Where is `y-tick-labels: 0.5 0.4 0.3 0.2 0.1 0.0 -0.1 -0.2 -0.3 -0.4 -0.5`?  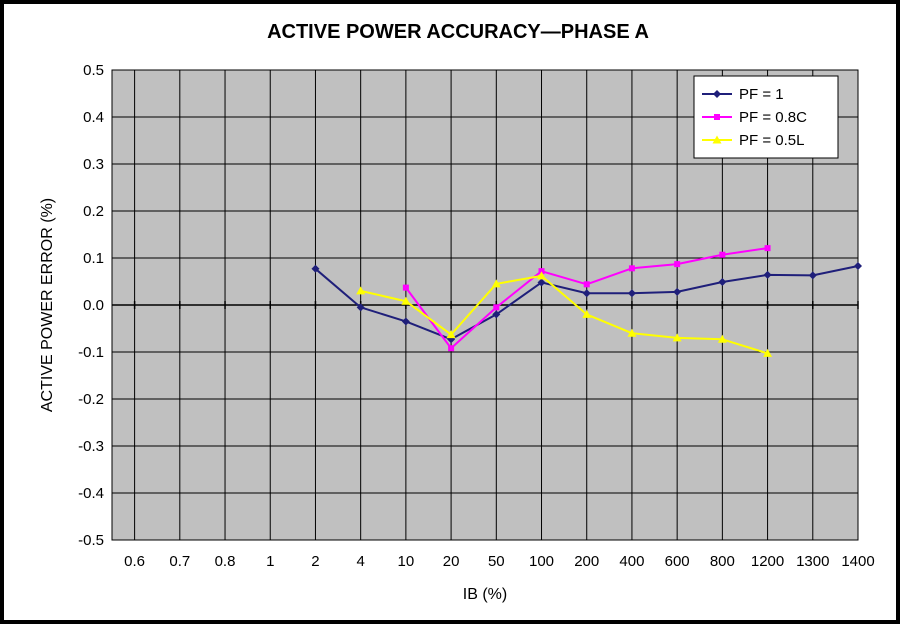
y-tick-labels: 0.5 0.4 0.3 0.2 0.1 0.0 -0.1 -0.2 -0.3 -0.4 -0.5 is located at coordinates (91, 305).